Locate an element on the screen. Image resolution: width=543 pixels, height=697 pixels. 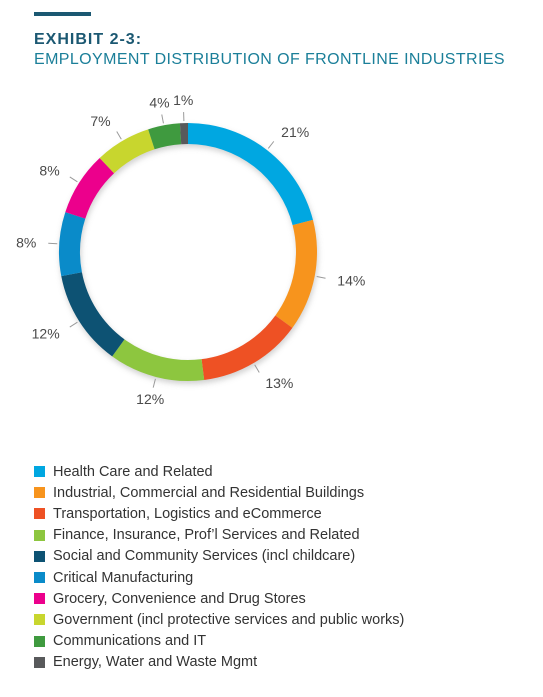
slice-finance-insurance-prof-l-services-and-related is located at coordinates (158, 360).